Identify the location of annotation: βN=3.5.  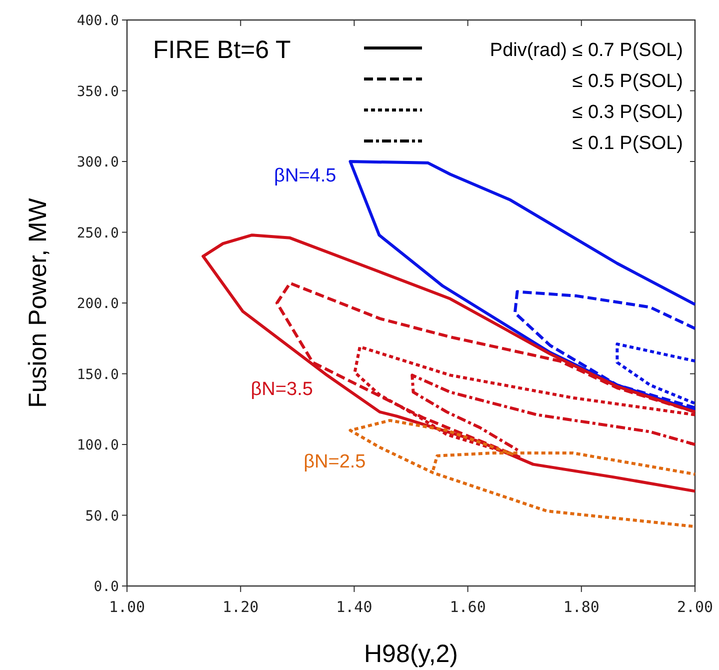
(281, 389).